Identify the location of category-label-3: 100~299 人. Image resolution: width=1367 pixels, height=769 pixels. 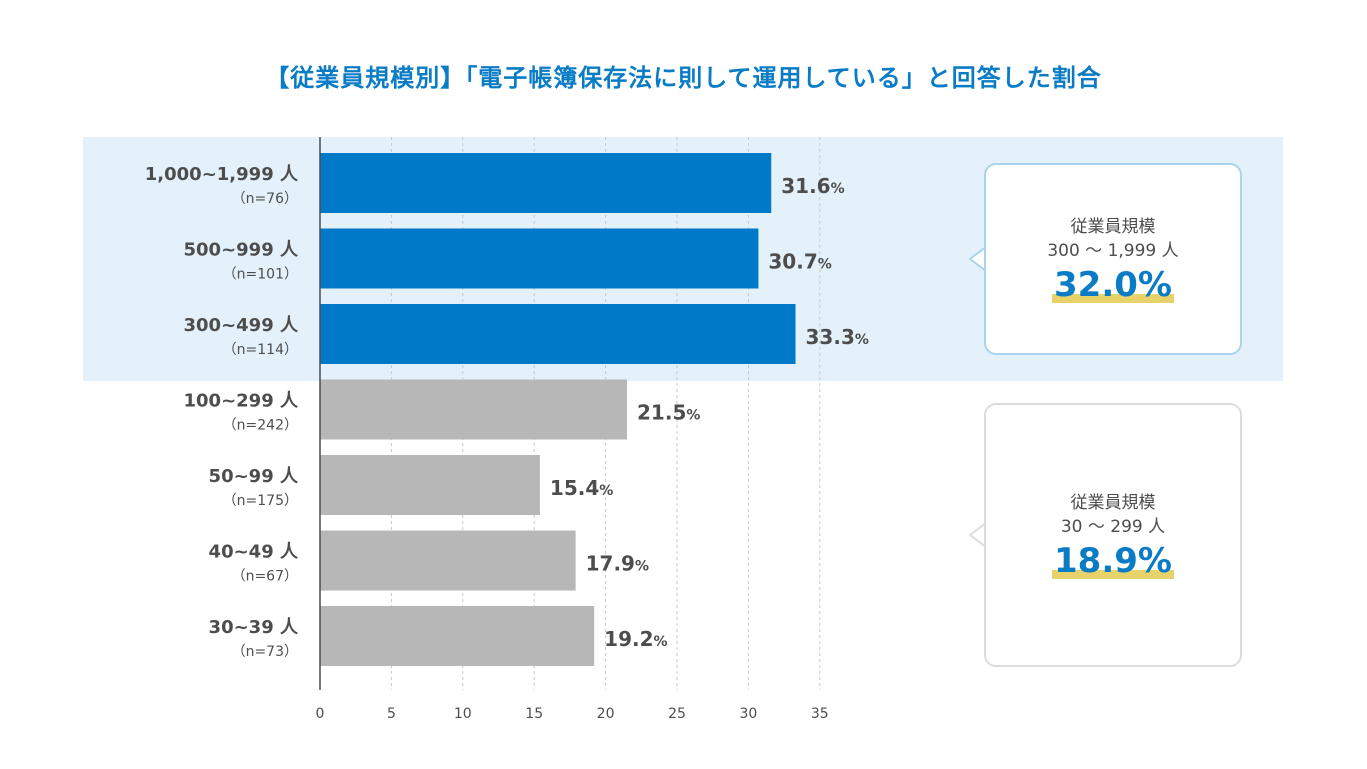
(241, 401).